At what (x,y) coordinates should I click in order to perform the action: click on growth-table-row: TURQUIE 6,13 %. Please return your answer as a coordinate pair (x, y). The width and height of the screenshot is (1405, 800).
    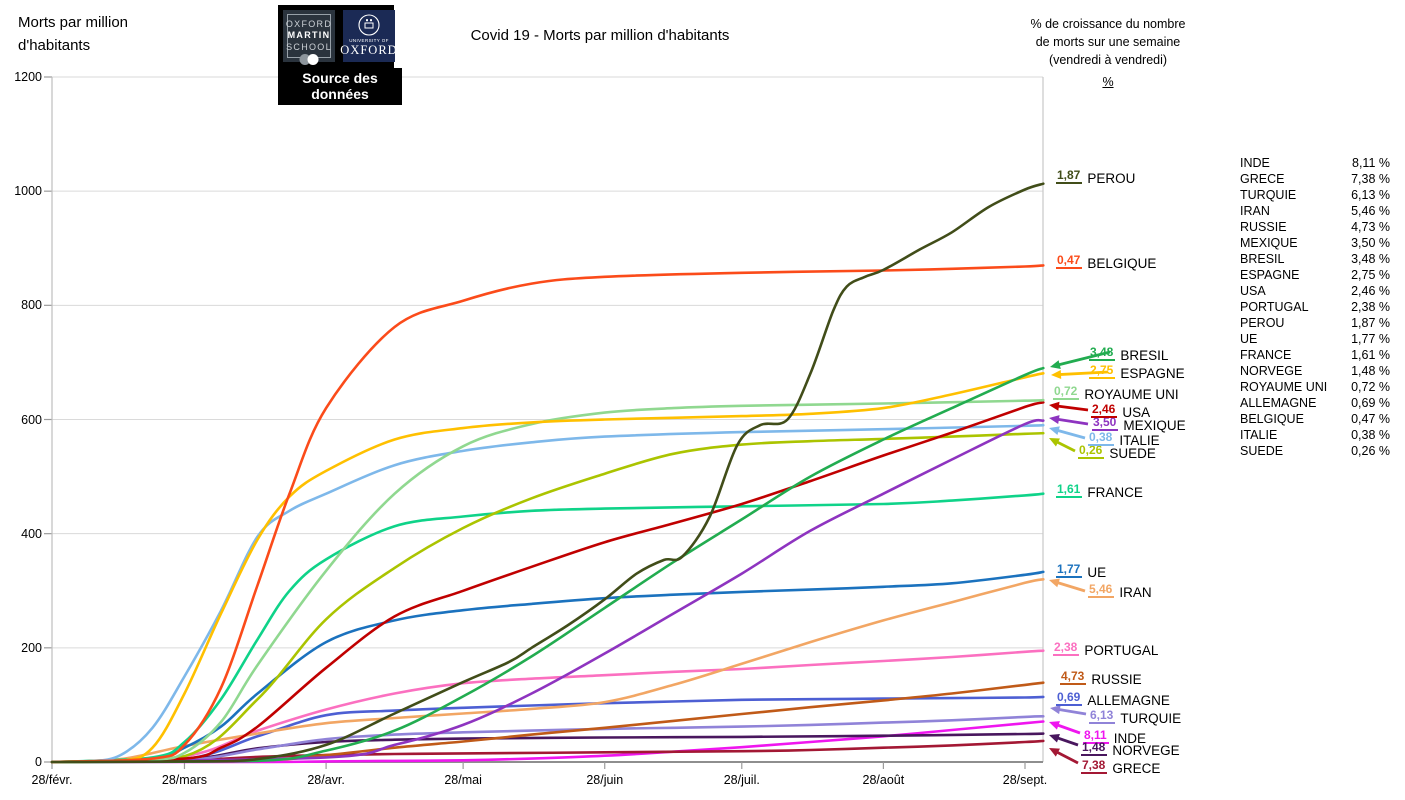
    Looking at the image, I should click on (1315, 195).